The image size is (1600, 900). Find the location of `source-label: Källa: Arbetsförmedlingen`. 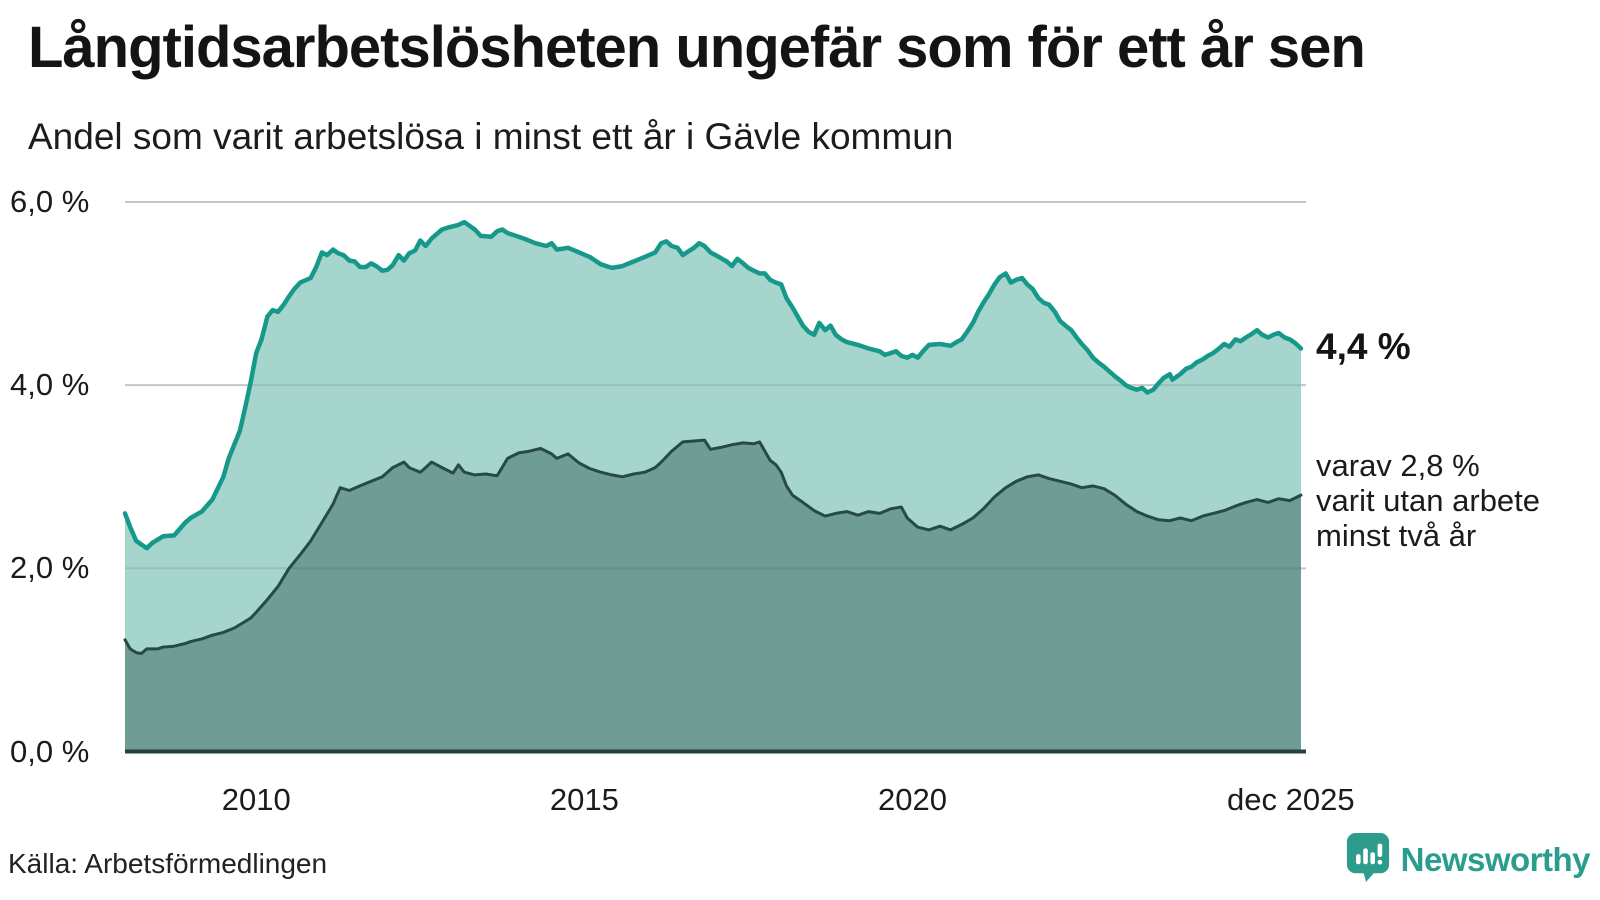

source-label: Källa: Arbetsförmedlingen is located at coordinates (168, 863).